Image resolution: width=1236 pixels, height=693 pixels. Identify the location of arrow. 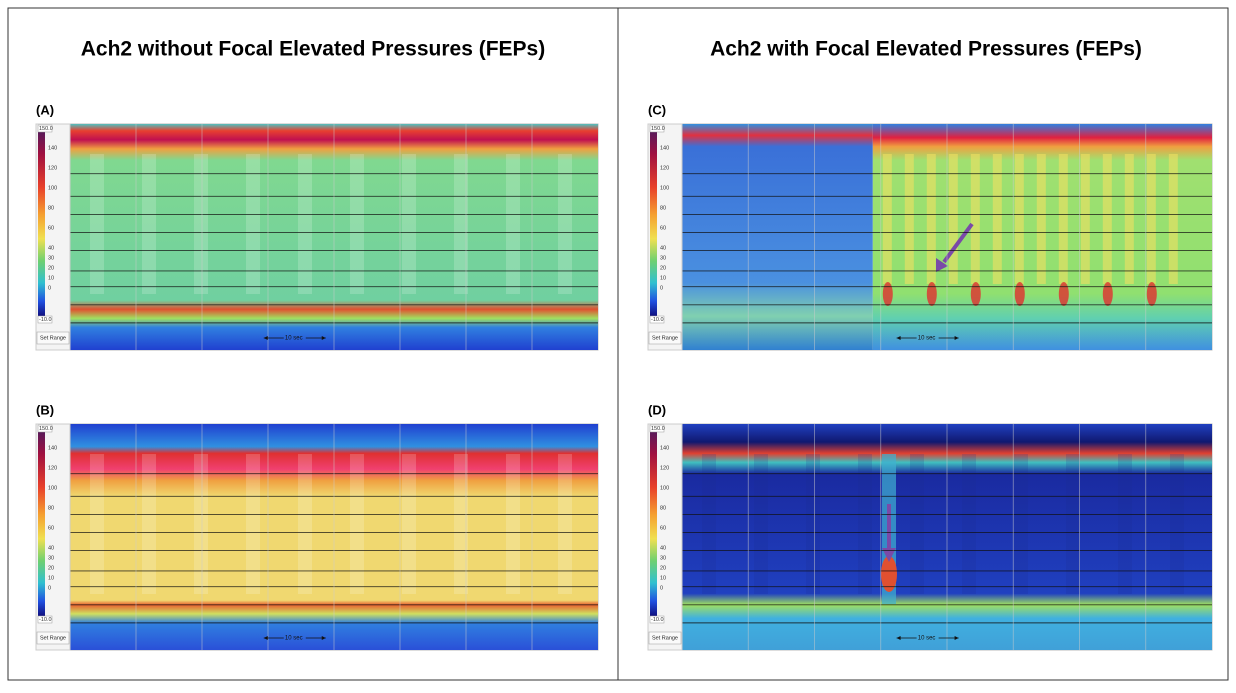
(958, 243).